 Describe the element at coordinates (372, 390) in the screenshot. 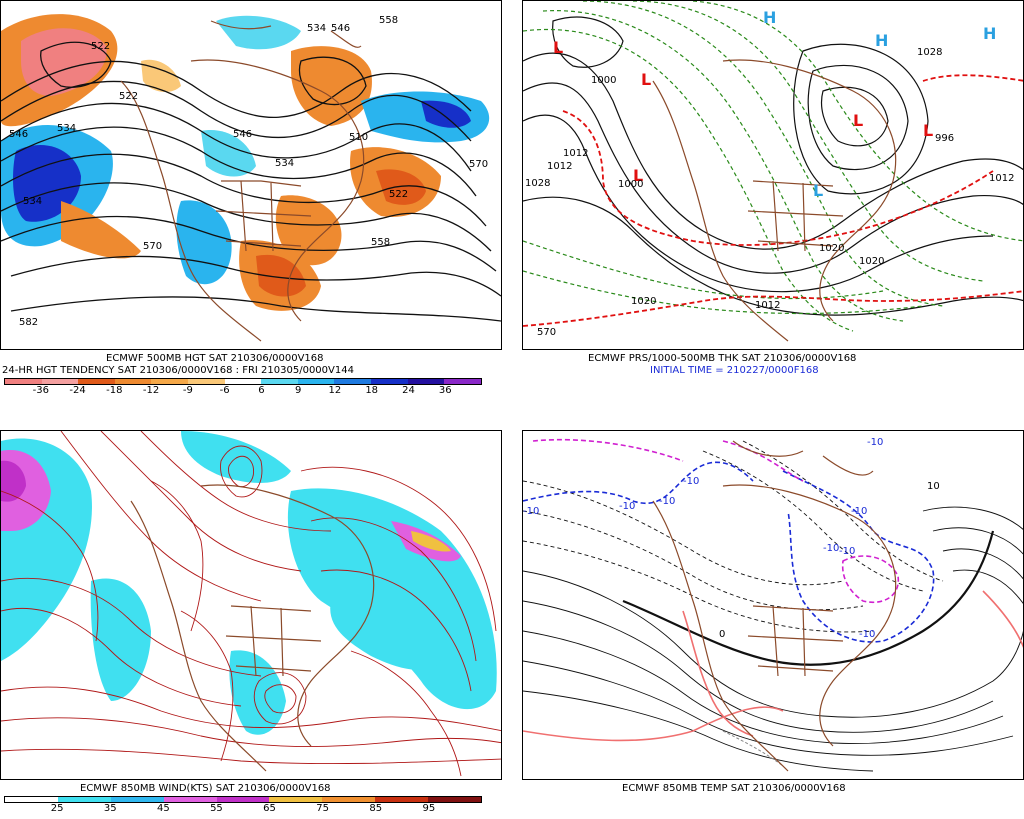

I see `colorbar-tick-label: 18` at that location.